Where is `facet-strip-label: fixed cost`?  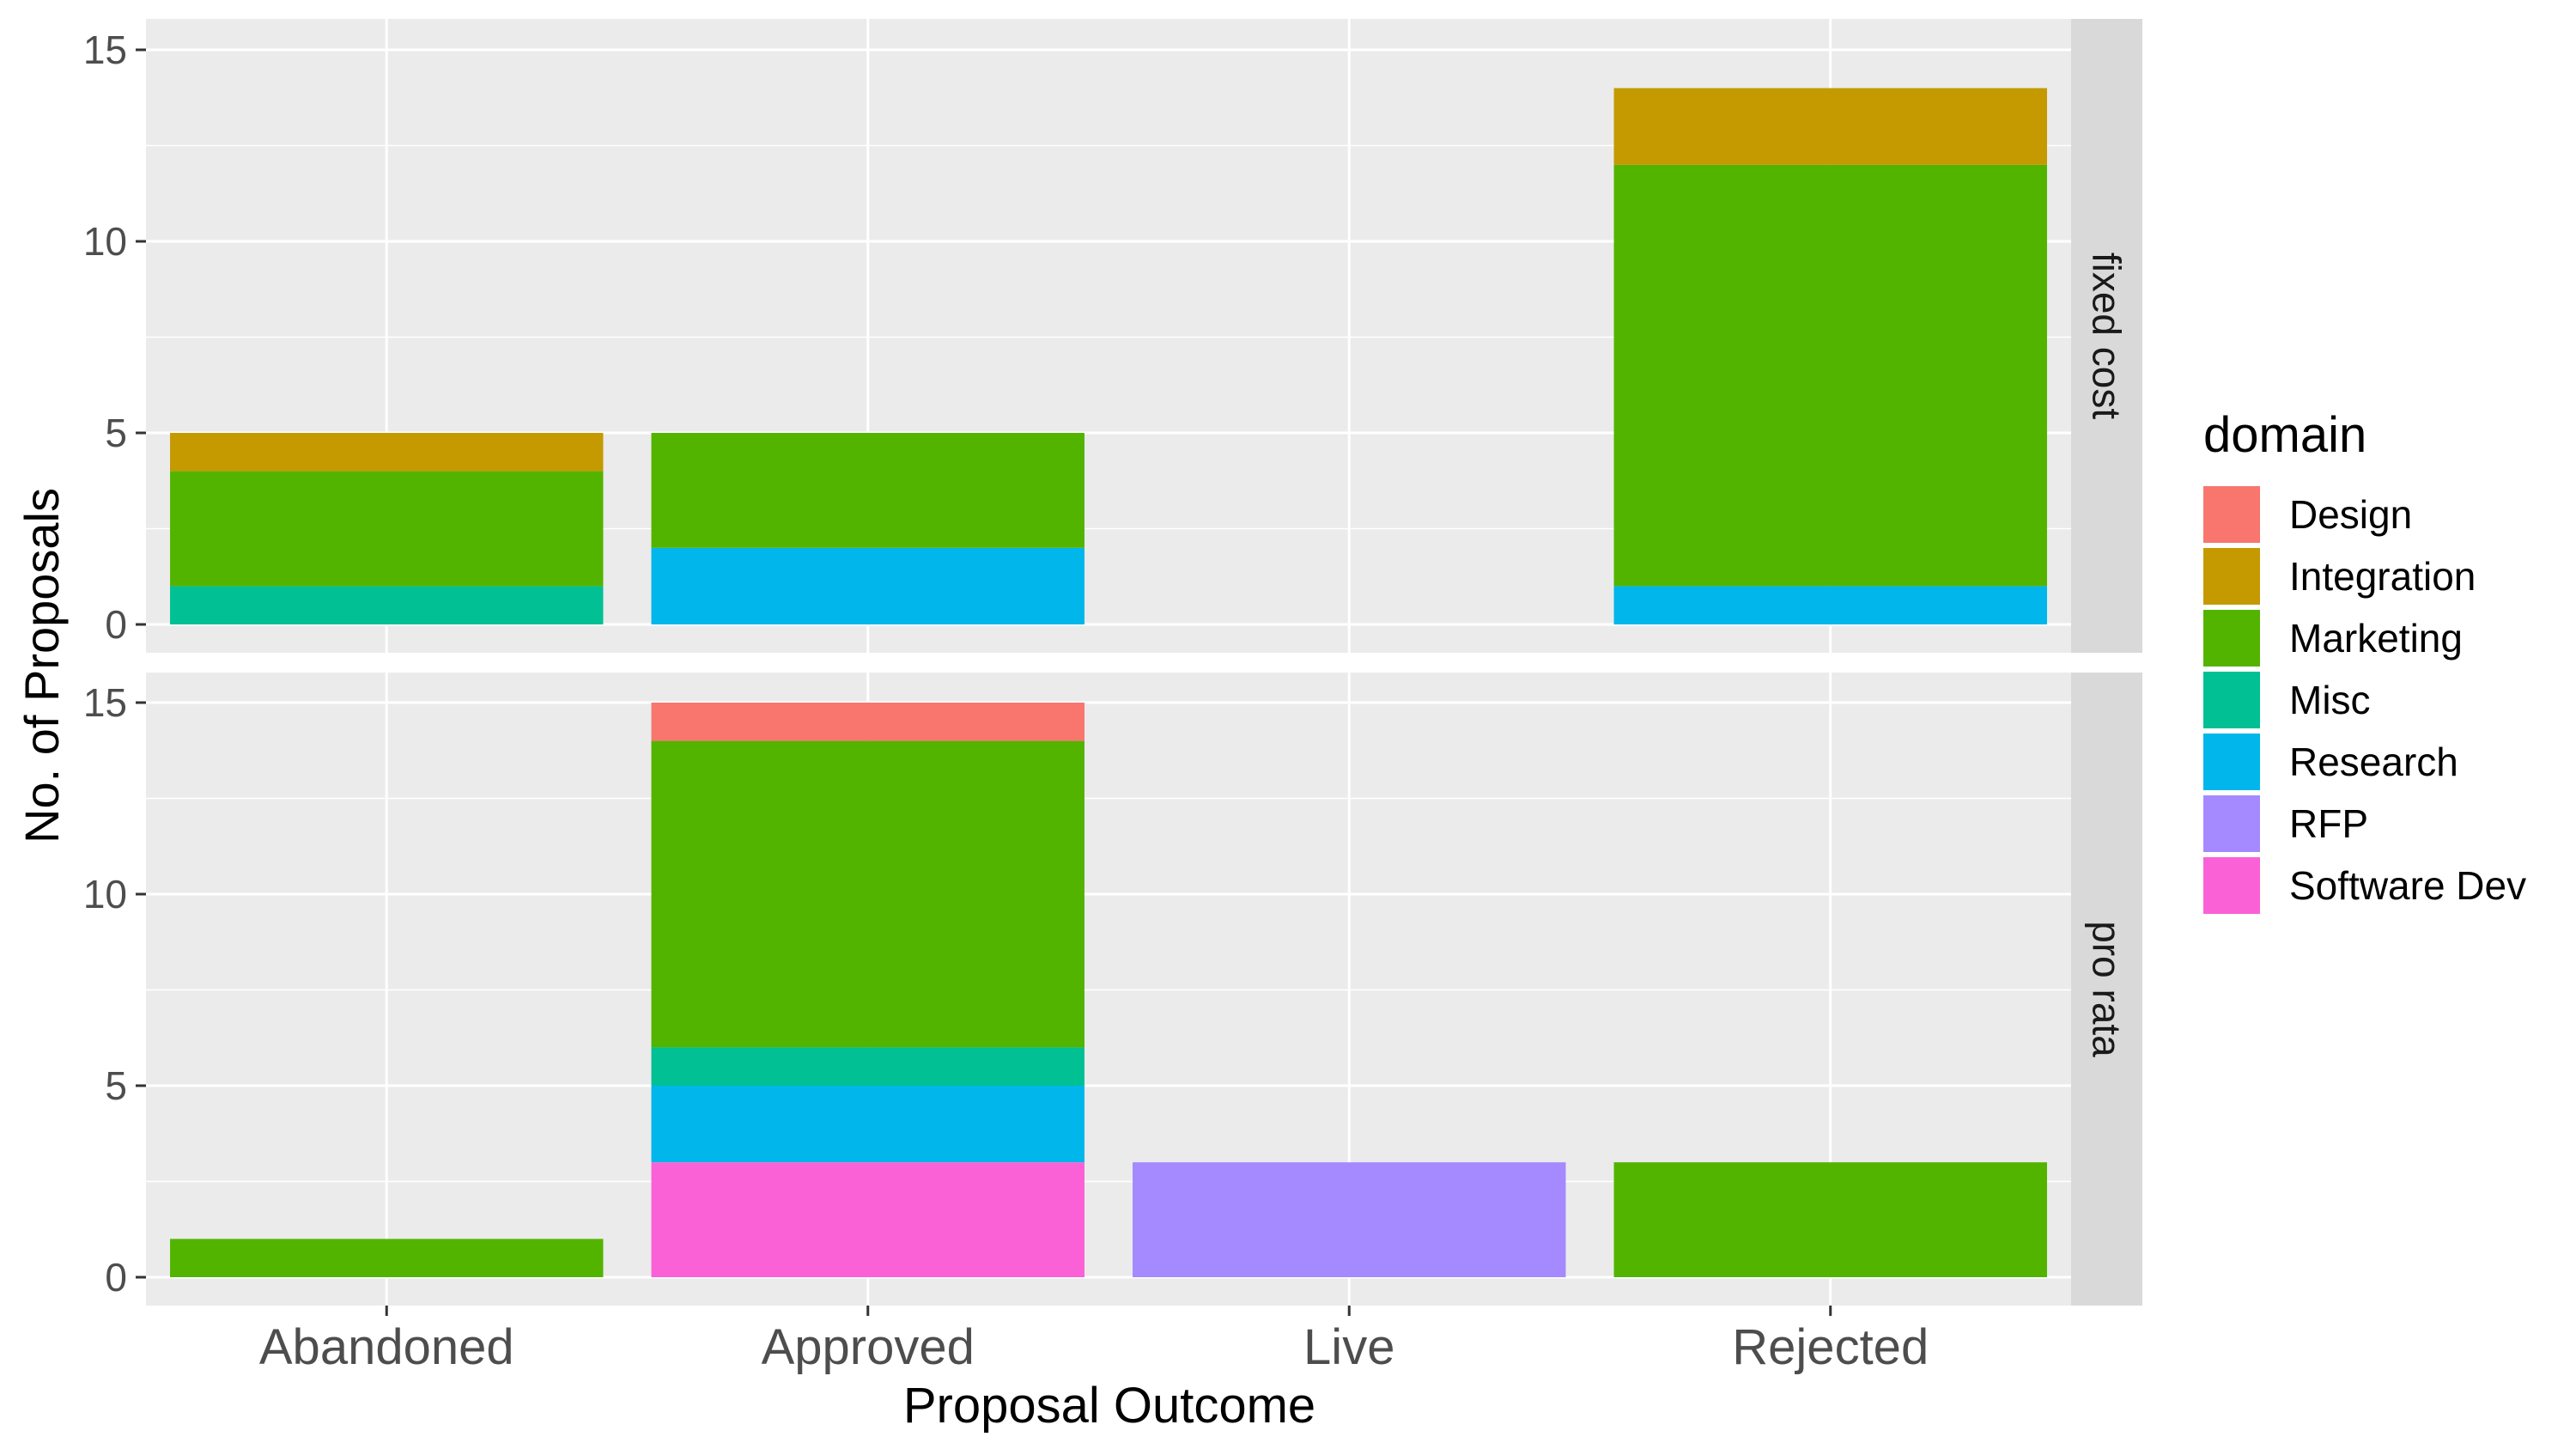 facet-strip-label: fixed cost is located at coordinates (2107, 336).